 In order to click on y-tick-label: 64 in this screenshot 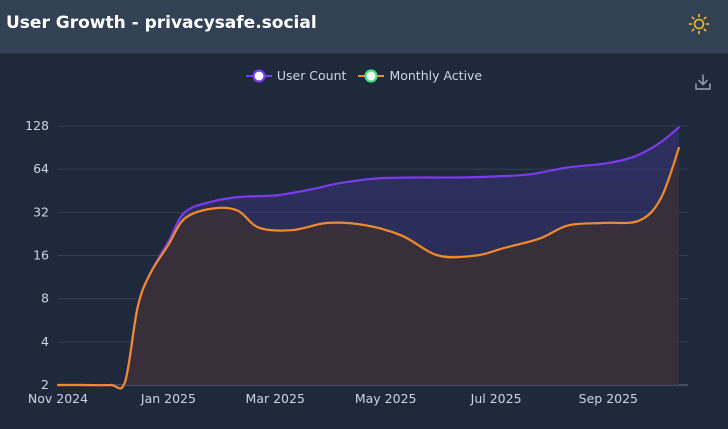, I will do `click(41, 168)`.